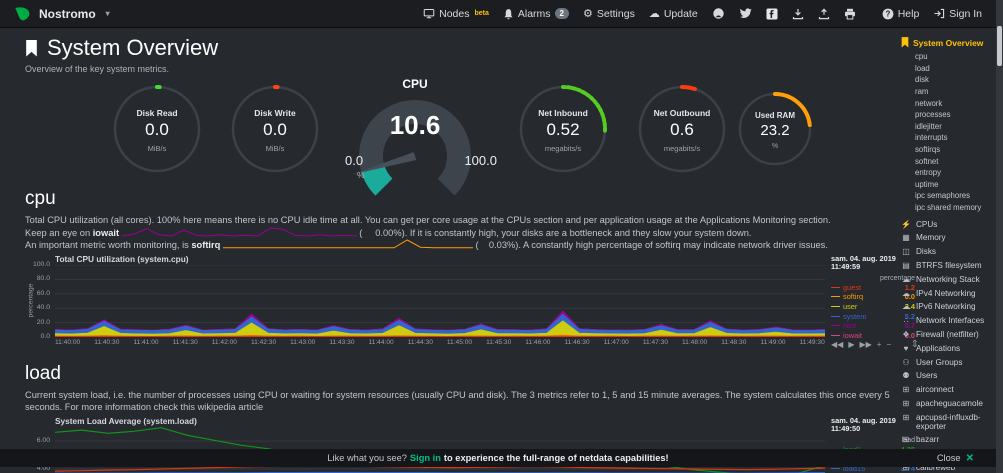  Describe the element at coordinates (718, 13) in the screenshot. I see `github-button` at that location.